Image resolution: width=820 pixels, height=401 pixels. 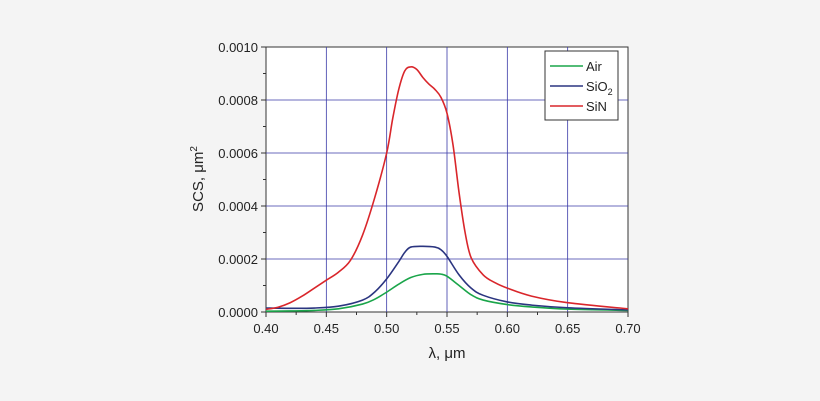 I want to click on y-tick-label: 0.0002, so click(x=238, y=259).